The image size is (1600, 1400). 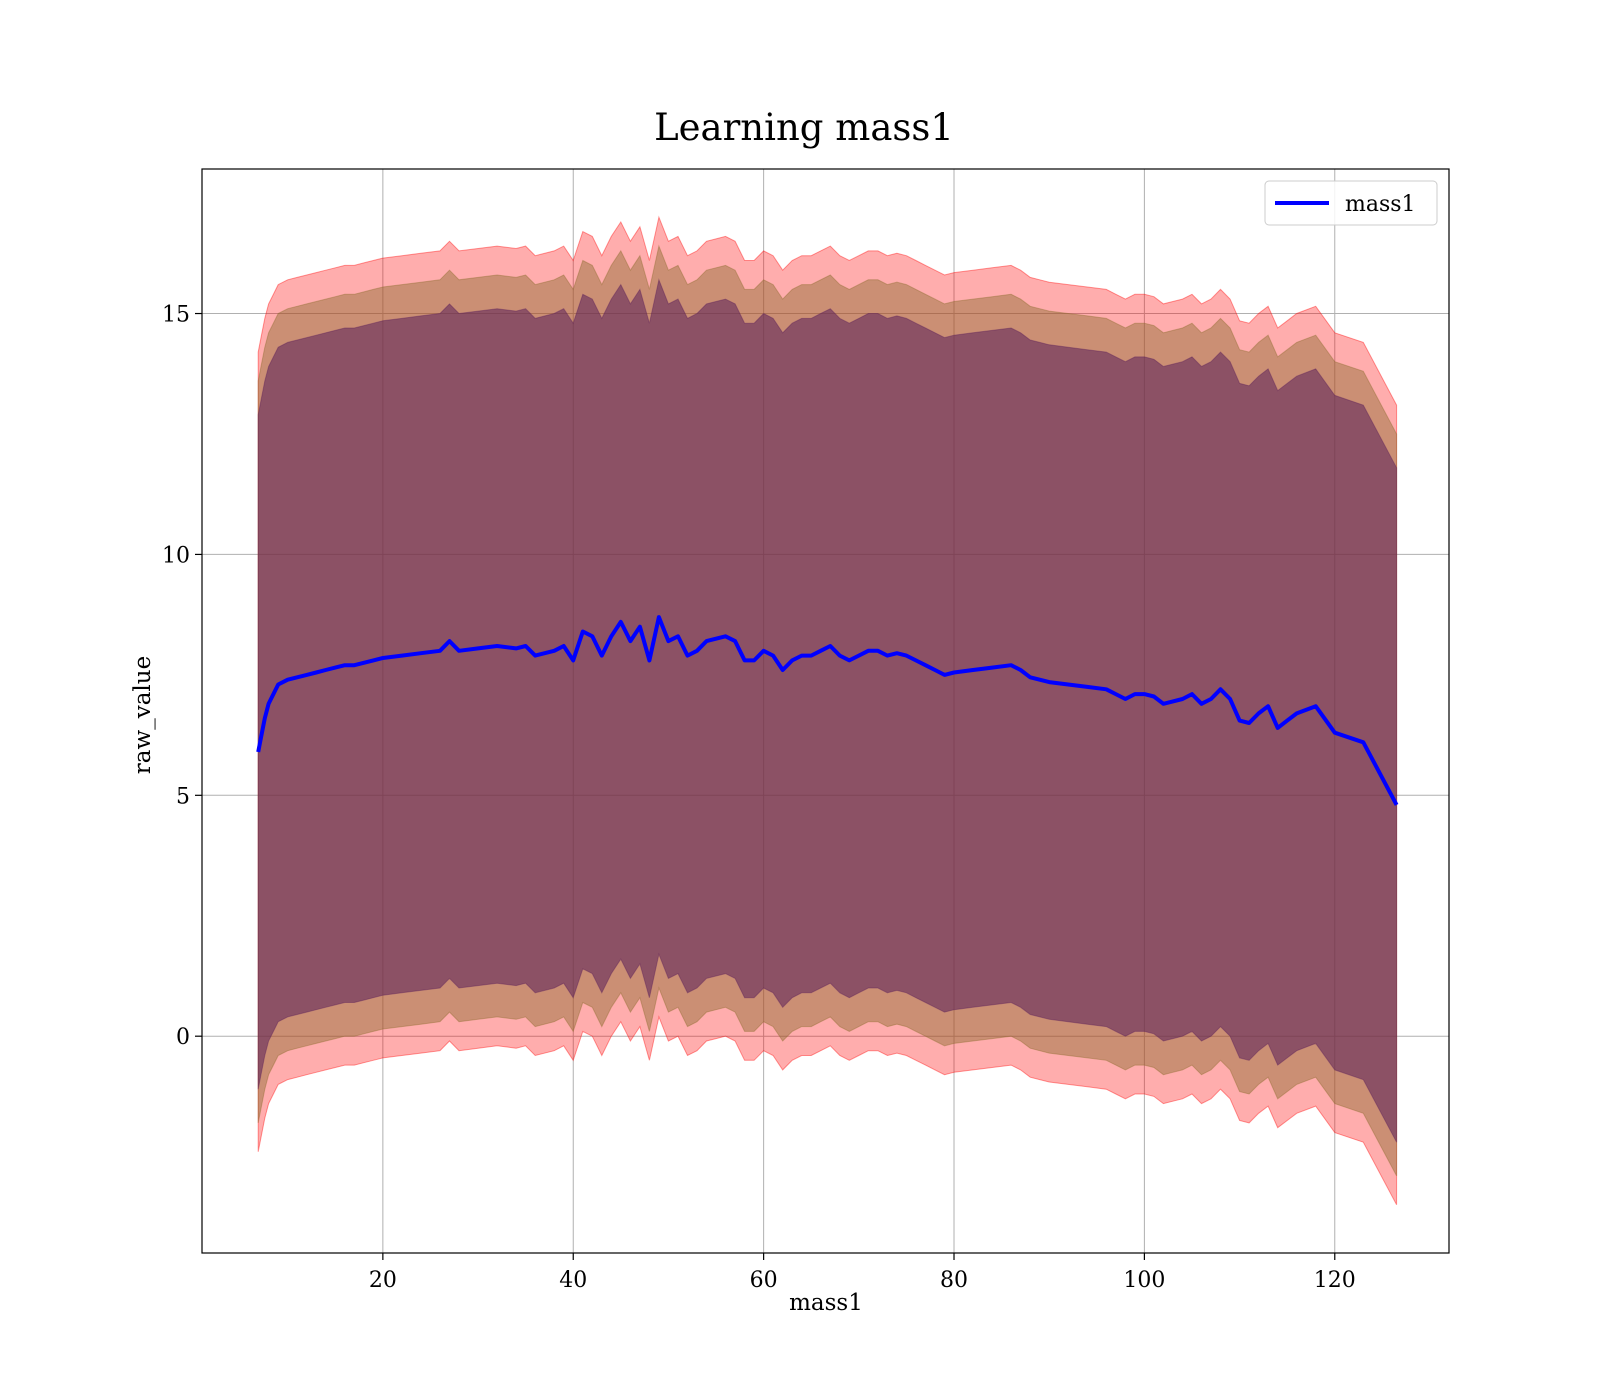 What do you see at coordinates (954, 1280) in the screenshot?
I see `x-tick-label: 80` at bounding box center [954, 1280].